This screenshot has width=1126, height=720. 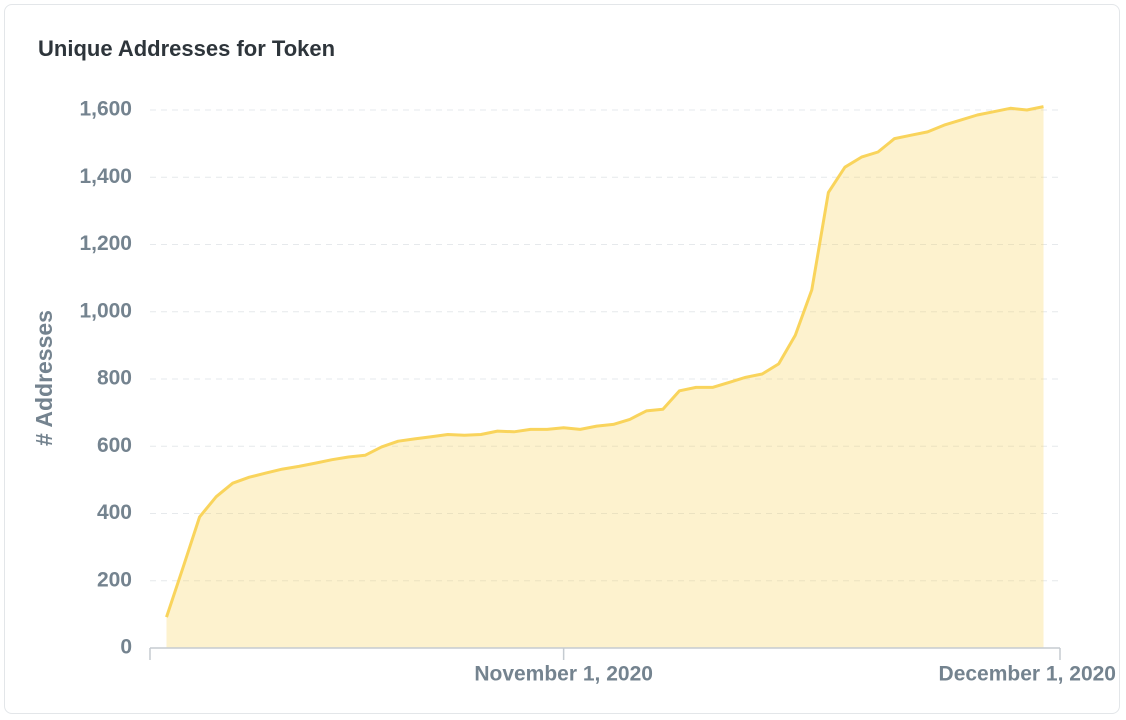 What do you see at coordinates (186, 48) in the screenshot?
I see `chart-title: Unique Addresses for Token` at bounding box center [186, 48].